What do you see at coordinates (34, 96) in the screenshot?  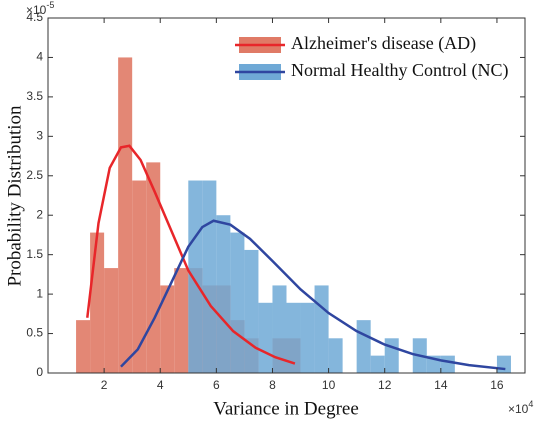 I see `y-tick-label: 3.5` at bounding box center [34, 96].